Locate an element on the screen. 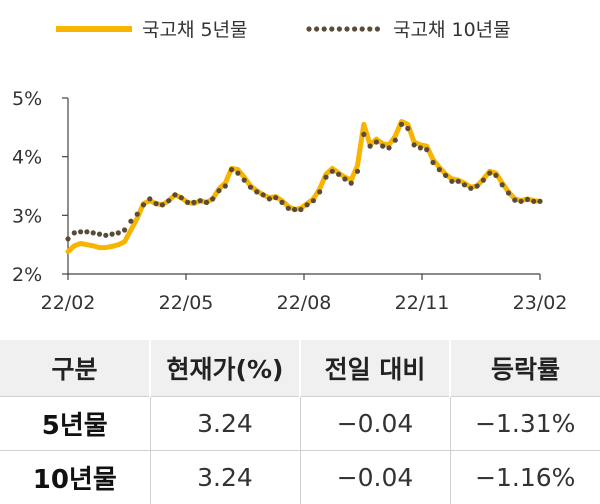 This screenshot has width=600, height=504. x-tick-label: 22/02 is located at coordinates (68, 303).